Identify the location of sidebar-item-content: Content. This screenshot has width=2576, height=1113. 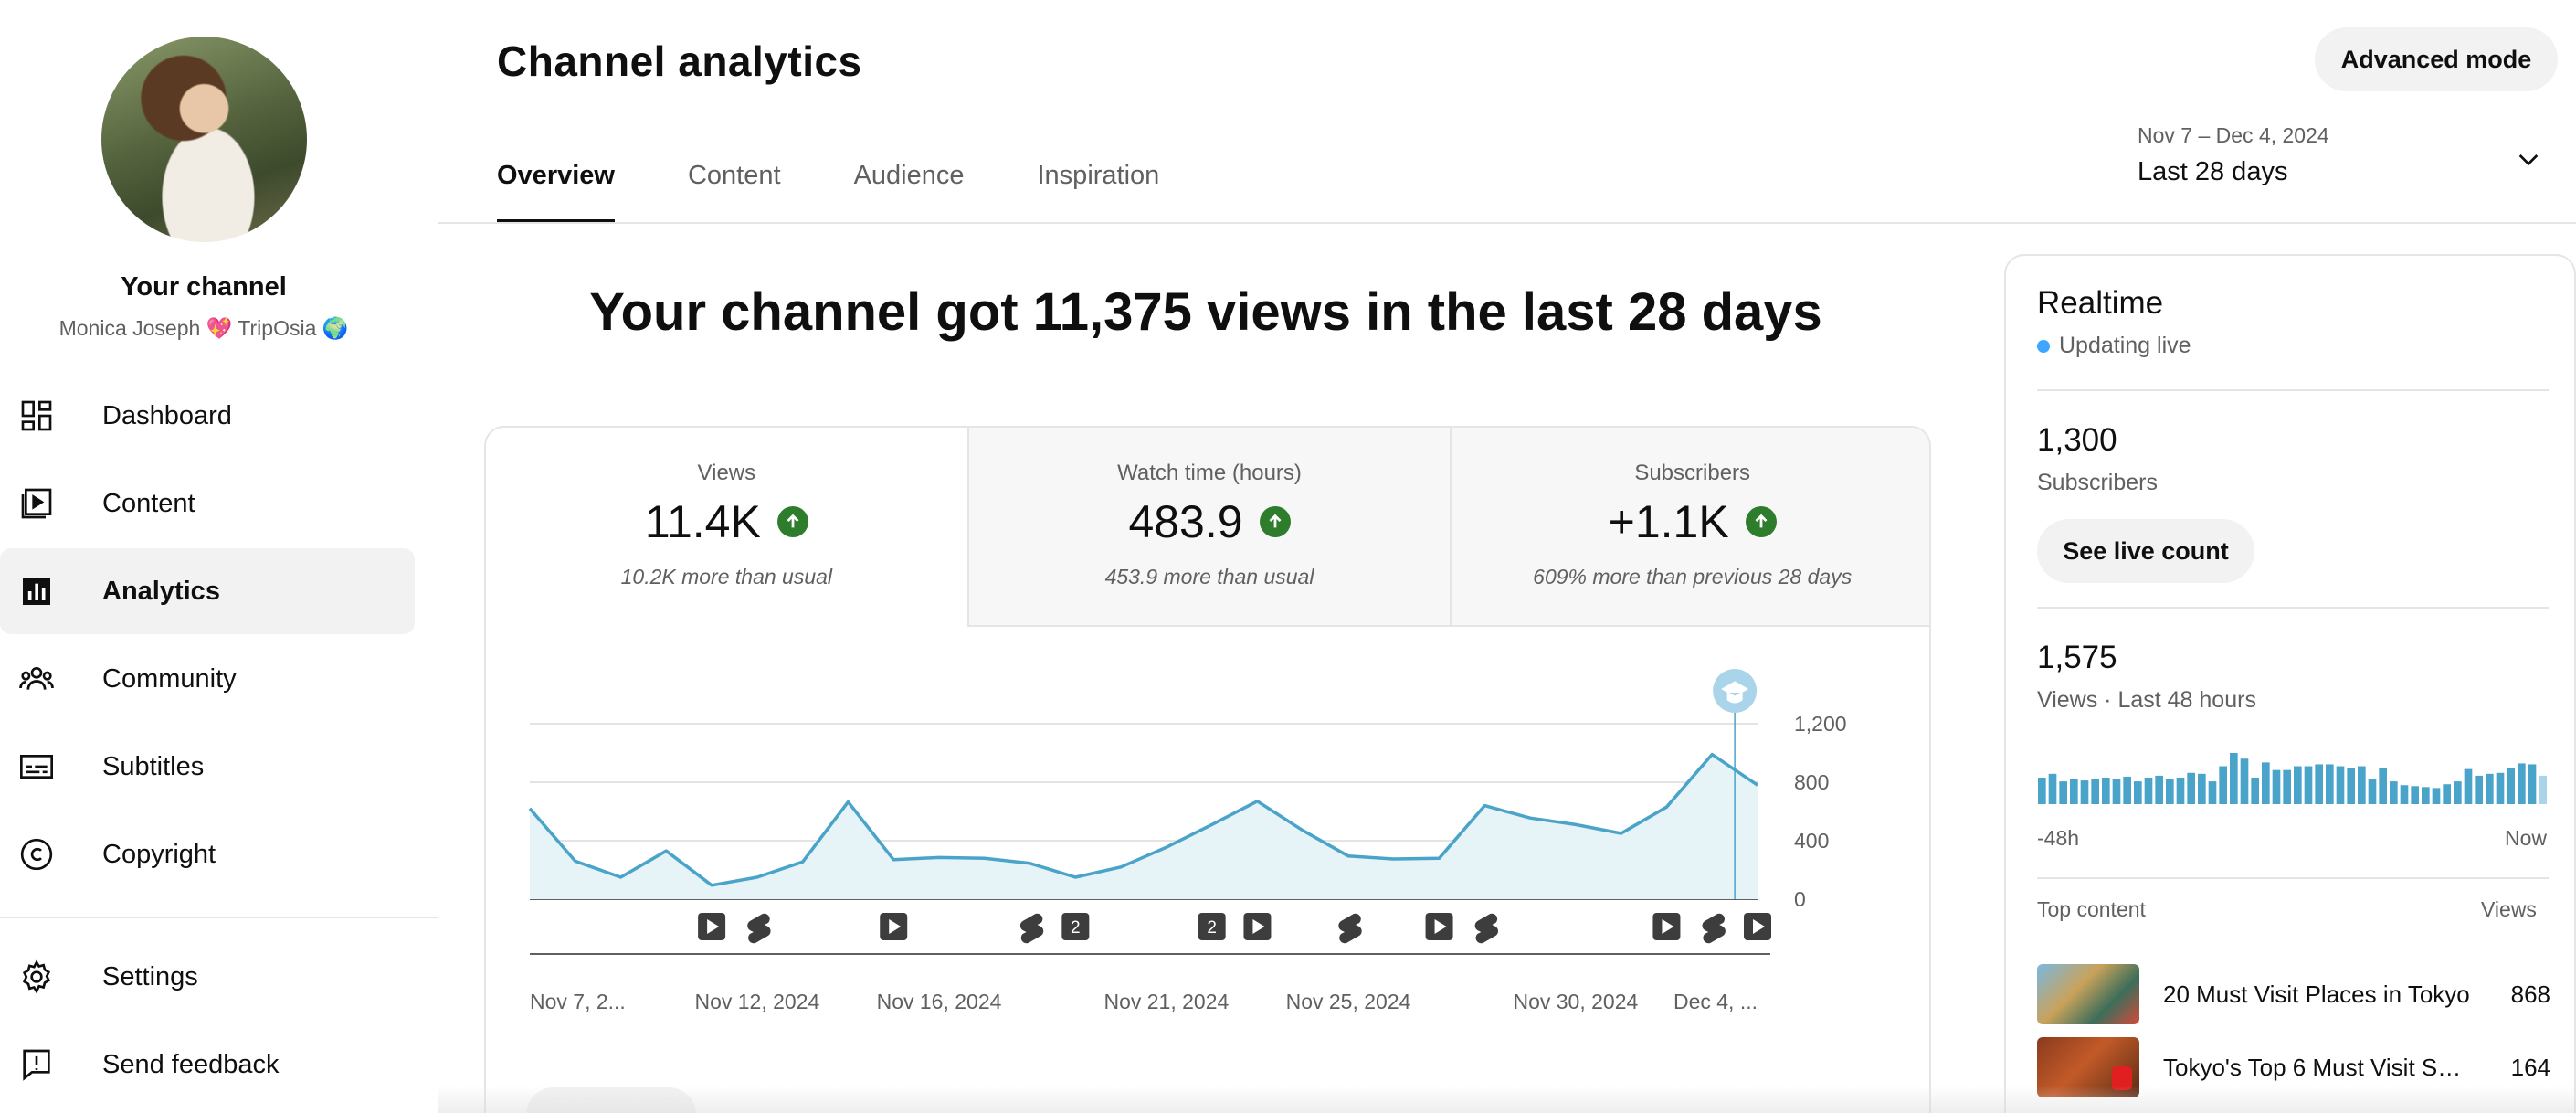
(207, 503).